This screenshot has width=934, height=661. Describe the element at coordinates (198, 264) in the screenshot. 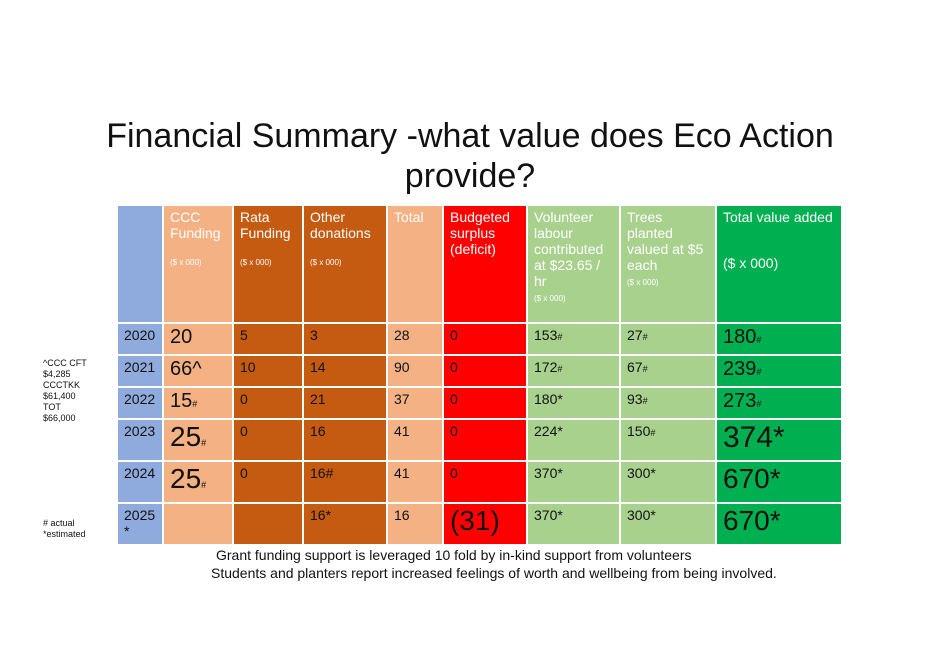

I see `header-cell: CCC Funding ($ x 000)` at that location.